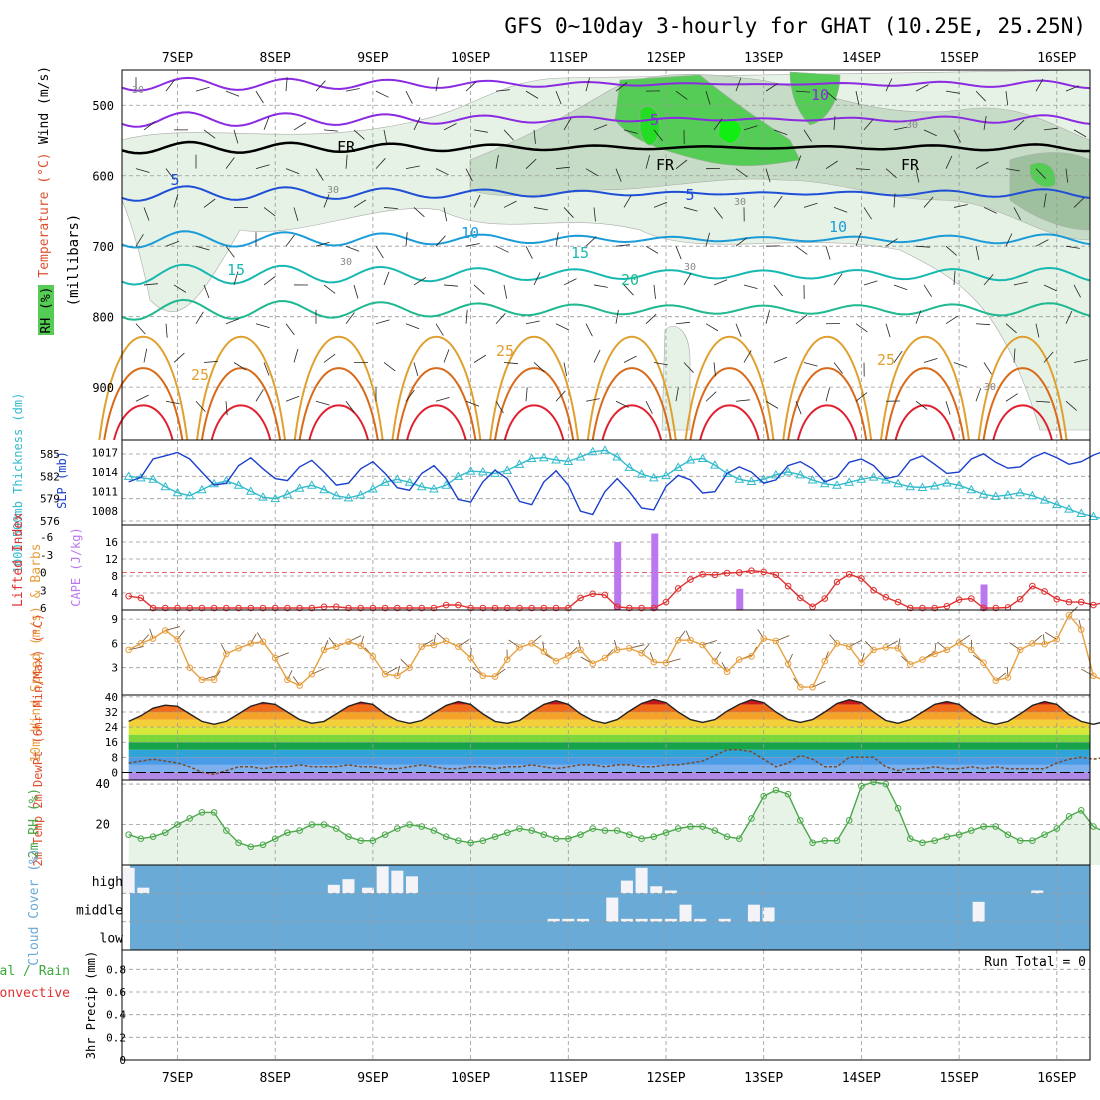 This screenshot has width=1100, height=1100. What do you see at coordinates (665, 1078) in the screenshot?
I see `day-label-bottom: 12SEP` at bounding box center [665, 1078].